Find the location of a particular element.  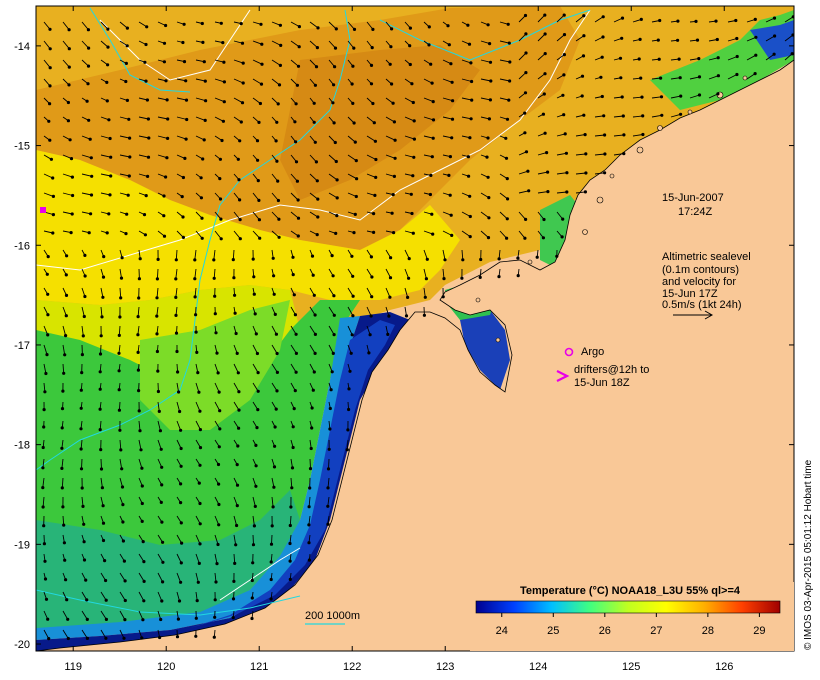

x-tick-label: 125 is located at coordinates (631, 667).